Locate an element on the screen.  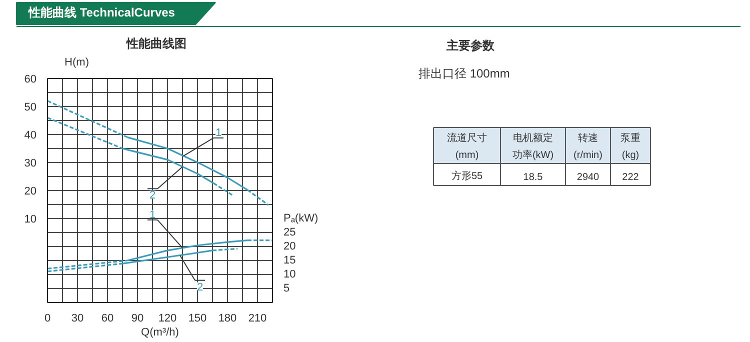
text: 流道尺寸 is located at coordinates (467, 138).